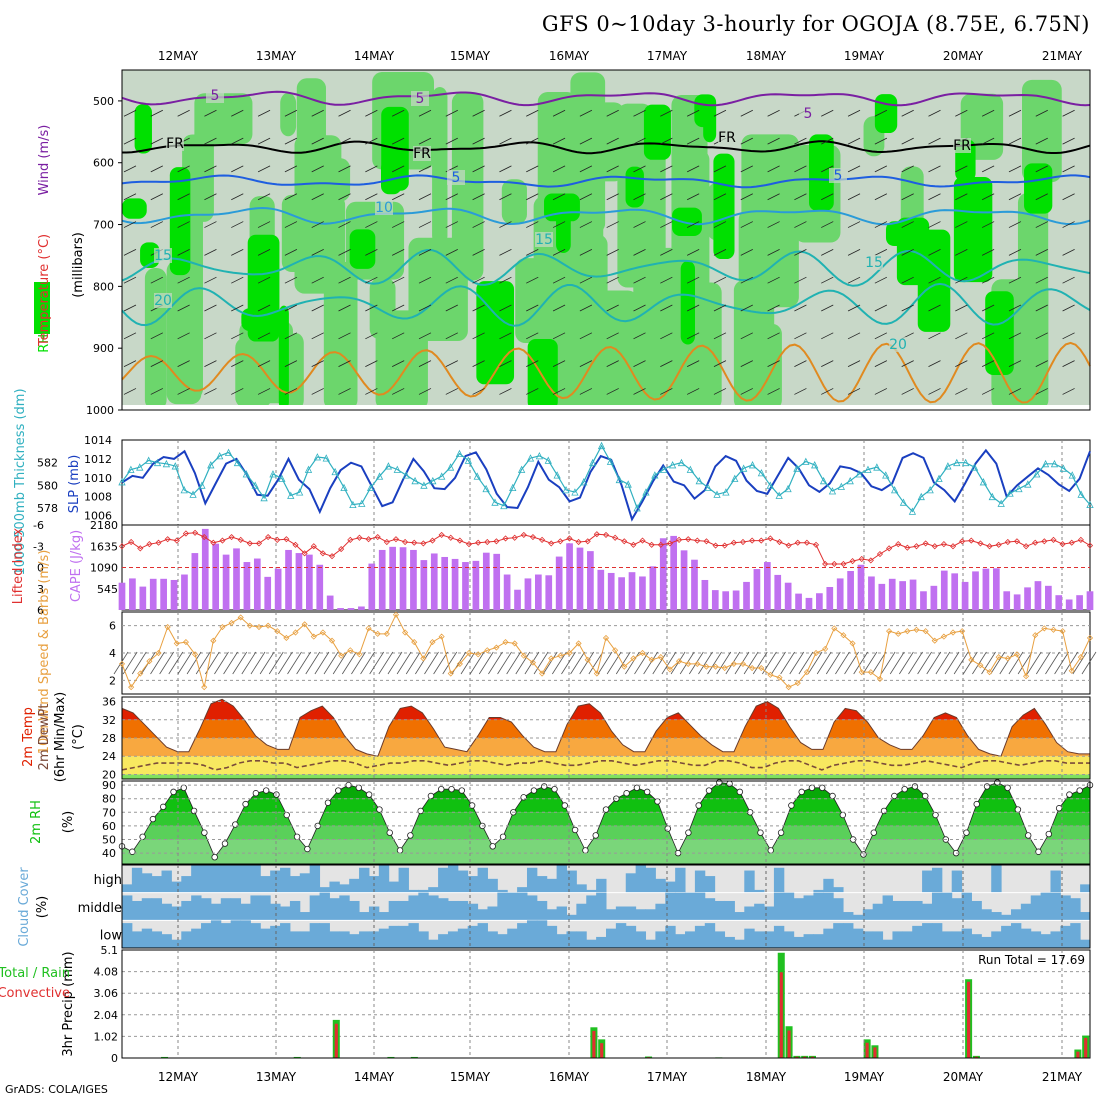 The image size is (1100, 1100). I want to click on rh-legend-swatch, so click(42, 308).